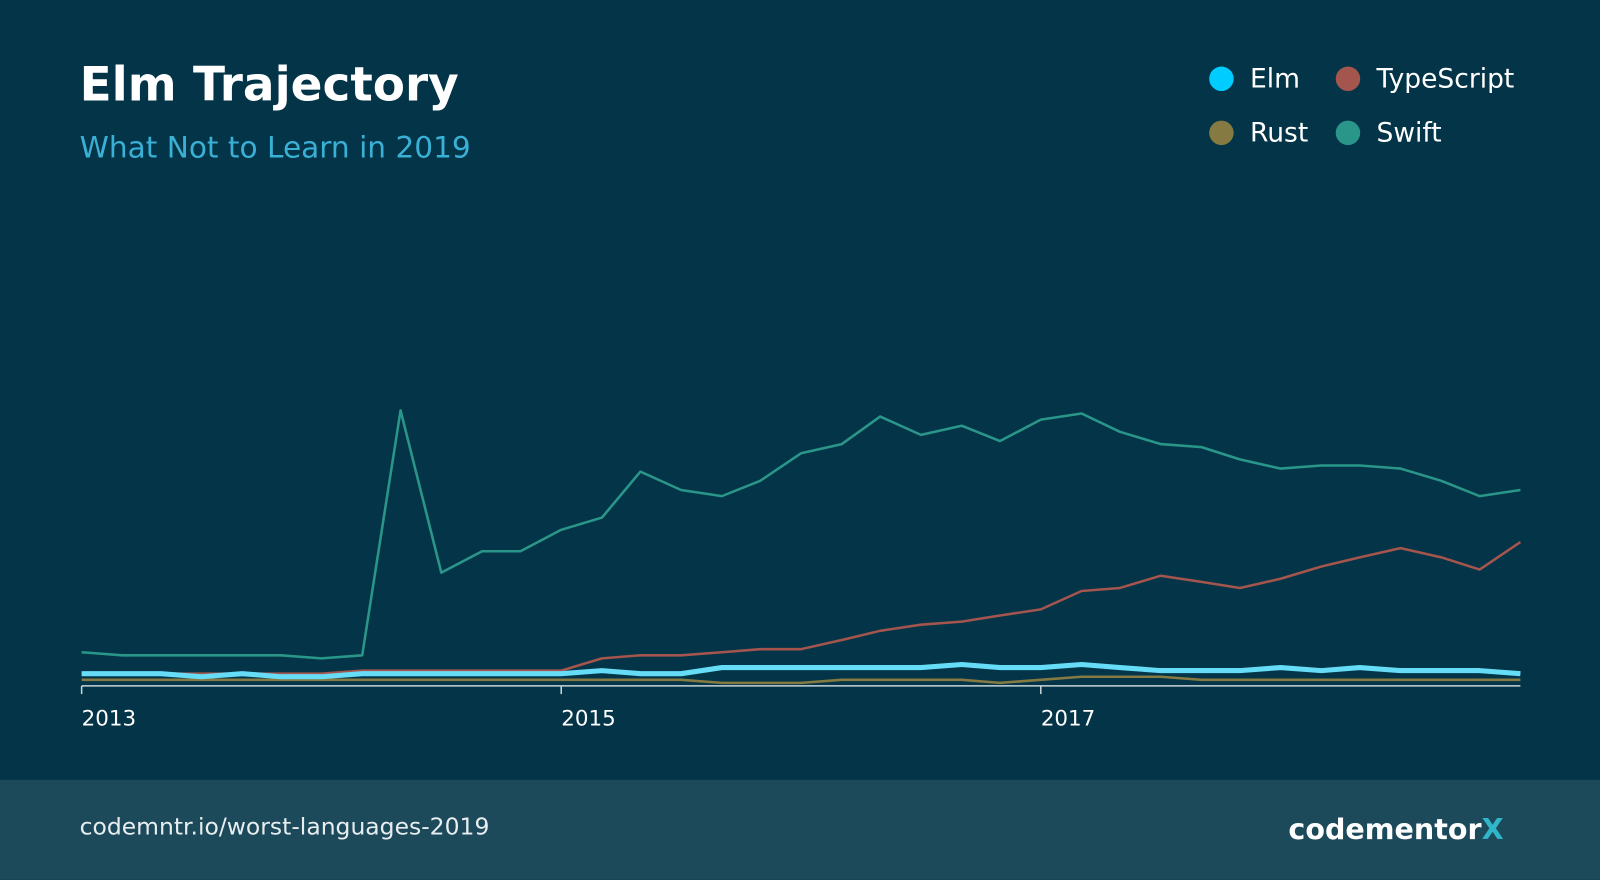 The width and height of the screenshot is (1600, 880). Describe the element at coordinates (1384, 829) in the screenshot. I see `logo-text: codementor` at that location.